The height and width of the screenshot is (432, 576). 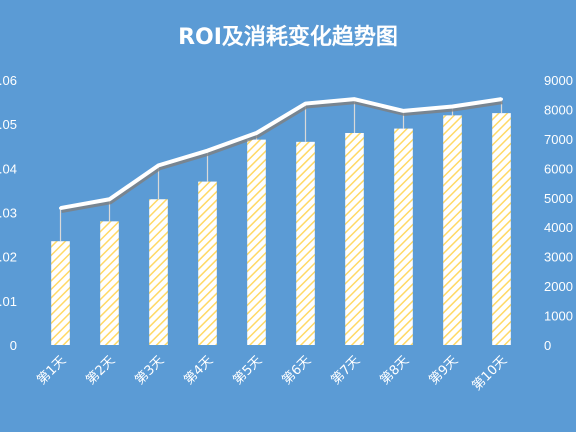 What do you see at coordinates (149, 370) in the screenshot?
I see `x-tick-label: 第3天` at bounding box center [149, 370].